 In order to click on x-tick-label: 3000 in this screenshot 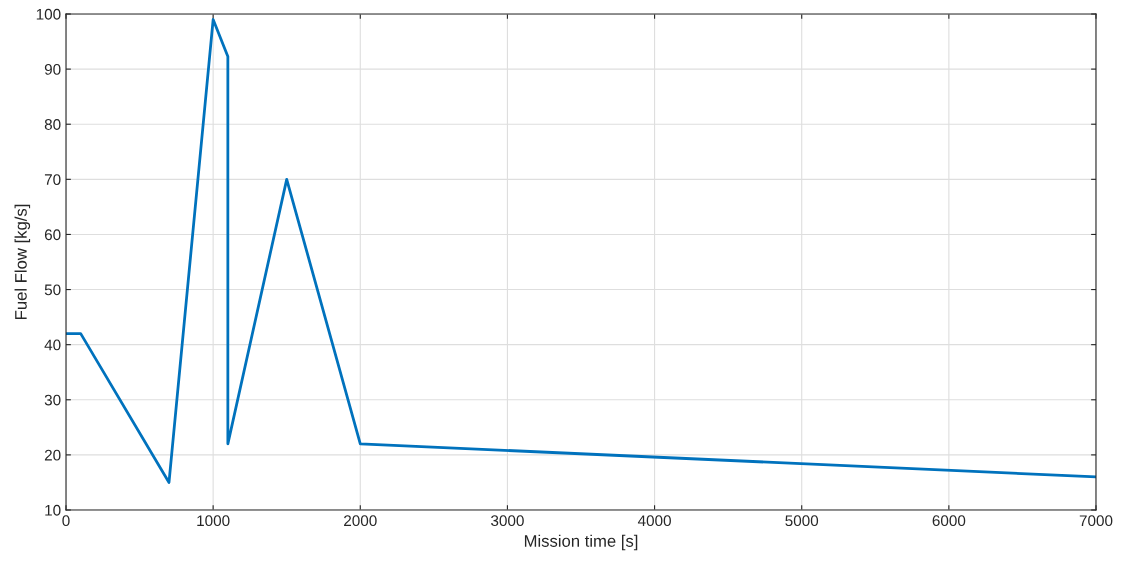, I will do `click(507, 521)`.